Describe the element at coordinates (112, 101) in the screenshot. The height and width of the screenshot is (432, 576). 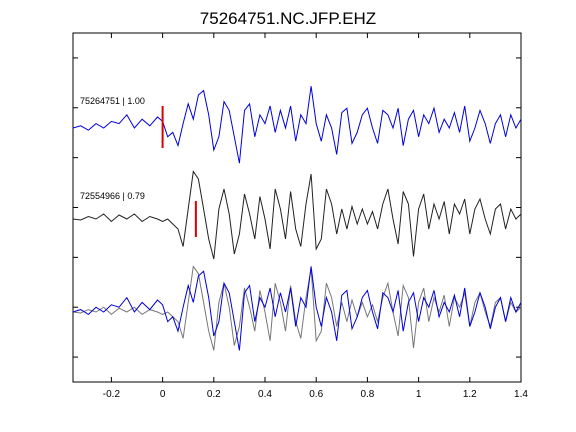
I see `trace-label: 75264751 | 1.00` at that location.